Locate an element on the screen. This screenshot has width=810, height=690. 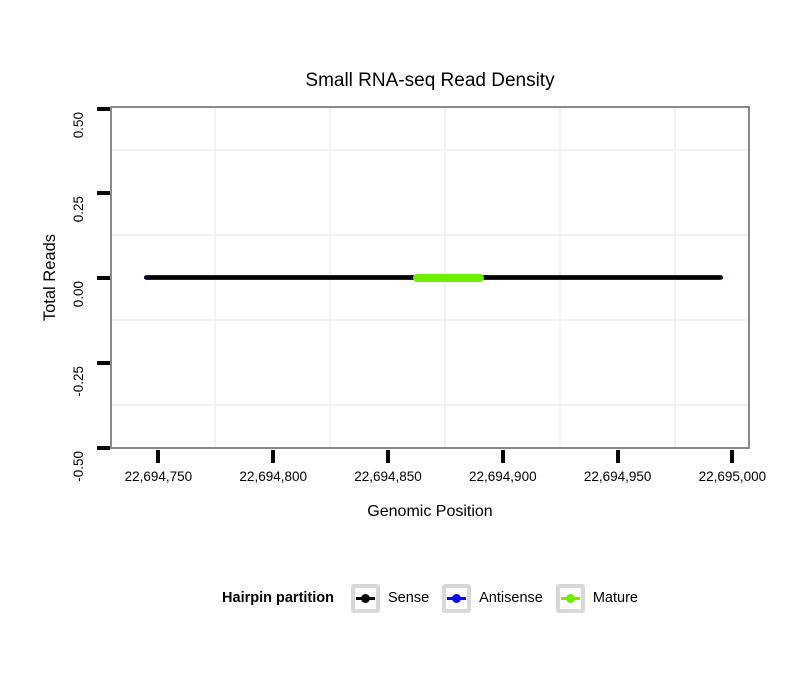
y-axis-title: Total Reads is located at coordinates (49, 278).